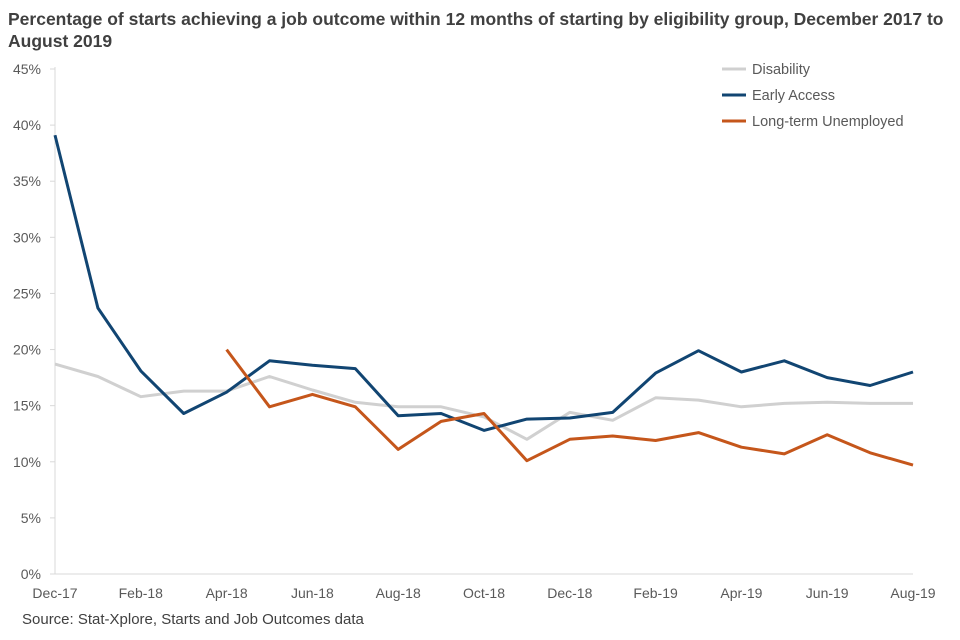  What do you see at coordinates (27, 462) in the screenshot?
I see `y-tick-label: 10%` at bounding box center [27, 462].